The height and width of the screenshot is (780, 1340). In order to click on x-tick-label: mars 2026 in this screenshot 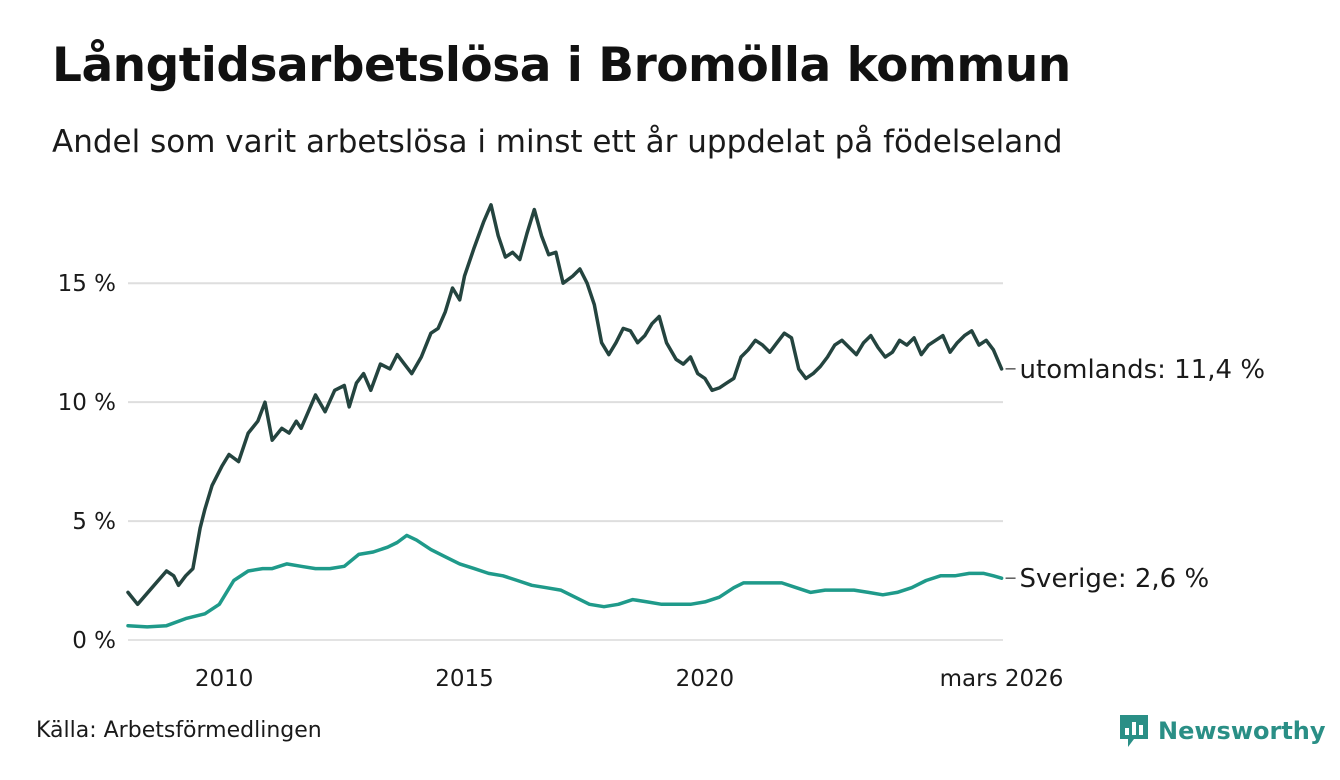, I will do `click(1002, 679)`.